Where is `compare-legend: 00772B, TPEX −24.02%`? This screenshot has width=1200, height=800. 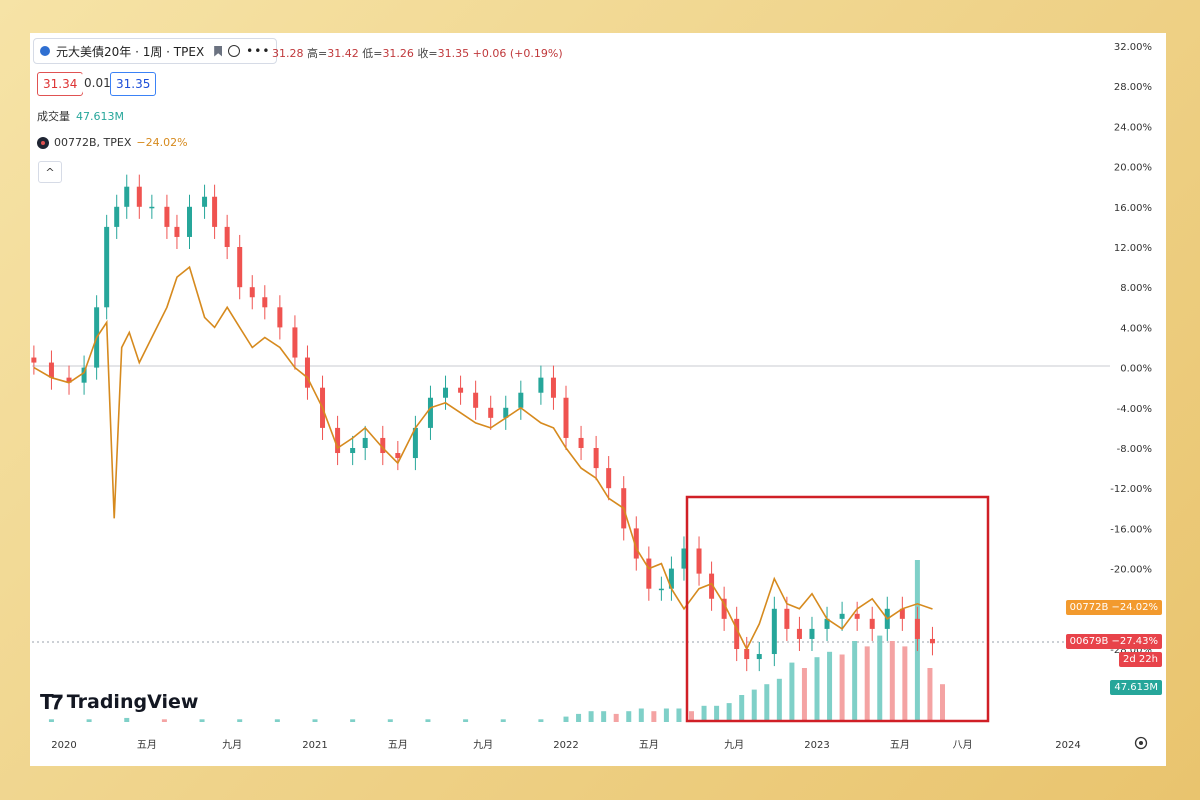
compare-legend: 00772B, TPEX −24.02% is located at coordinates (112, 142).